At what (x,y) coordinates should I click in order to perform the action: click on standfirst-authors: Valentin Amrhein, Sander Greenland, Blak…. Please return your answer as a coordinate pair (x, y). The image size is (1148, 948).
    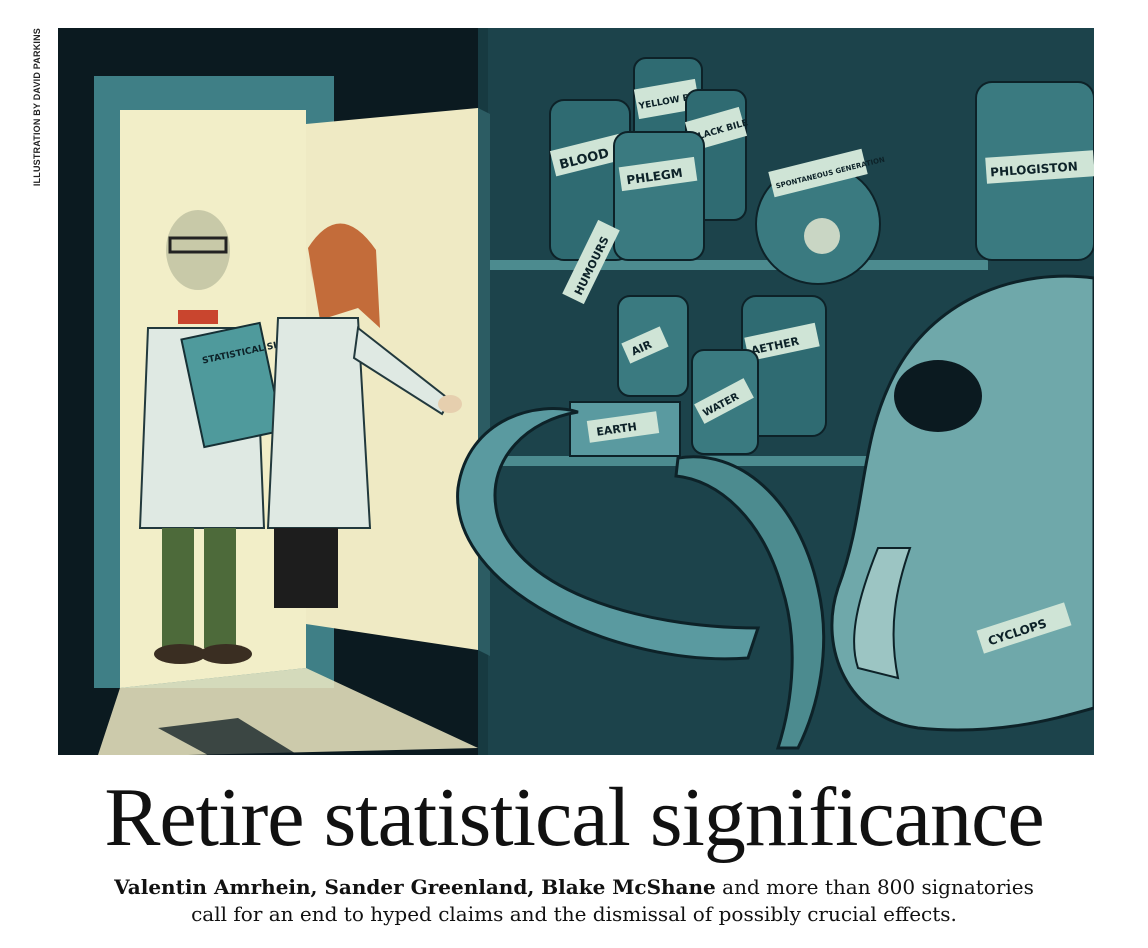
    Looking at the image, I should click on (415, 887).